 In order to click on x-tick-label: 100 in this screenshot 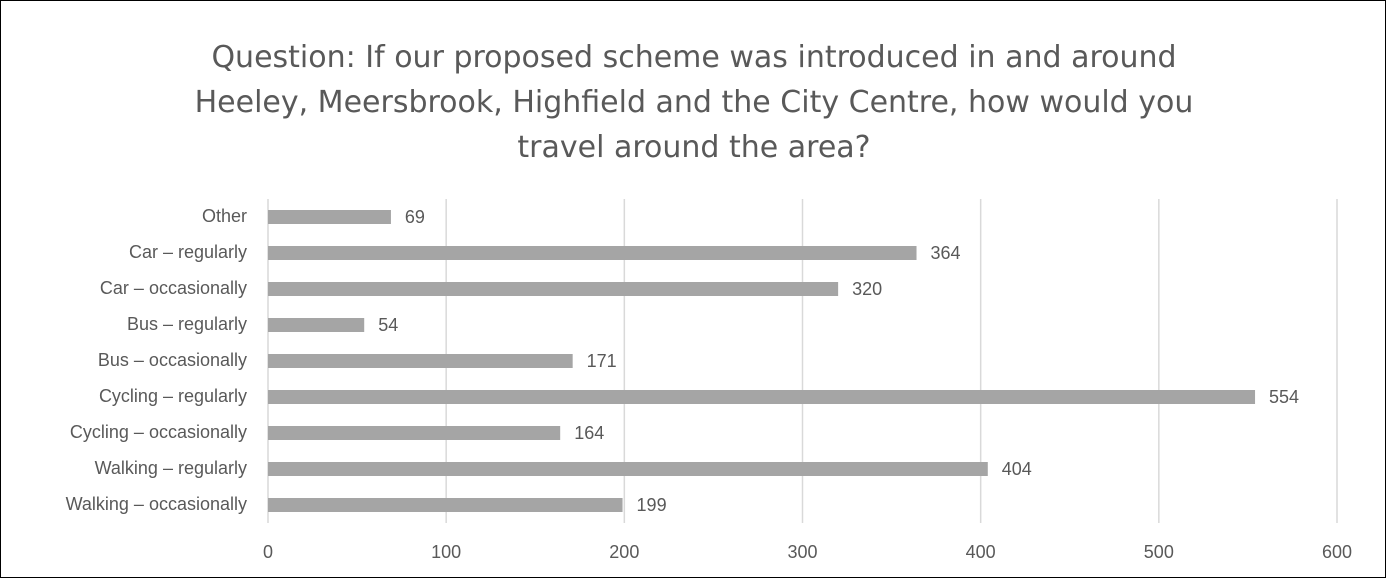, I will do `click(446, 552)`.